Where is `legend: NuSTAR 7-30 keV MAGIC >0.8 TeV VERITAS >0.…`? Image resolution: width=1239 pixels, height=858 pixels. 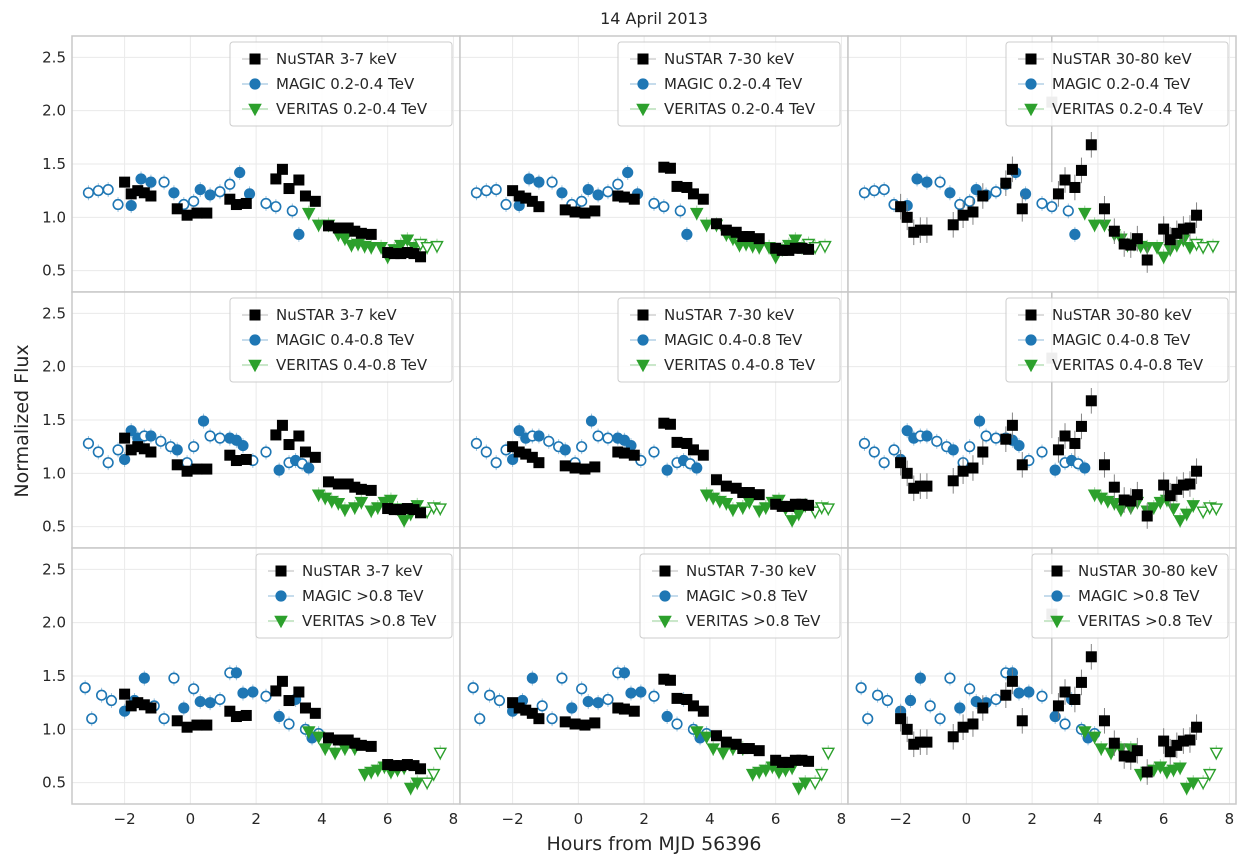
legend: NuSTAR 7-30 keV MAGIC >0.8 TeV VERITAS >0.… is located at coordinates (740, 596).